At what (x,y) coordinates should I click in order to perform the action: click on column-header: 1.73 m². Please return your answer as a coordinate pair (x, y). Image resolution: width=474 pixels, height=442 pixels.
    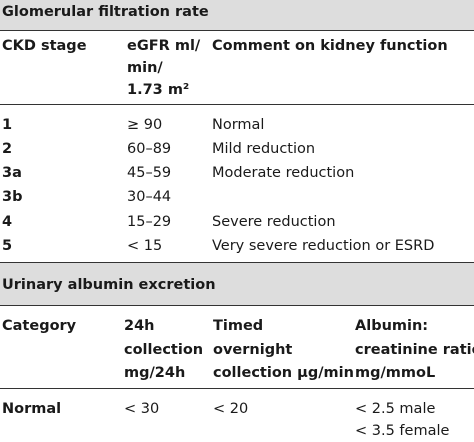
    Looking at the image, I should click on (158, 90).